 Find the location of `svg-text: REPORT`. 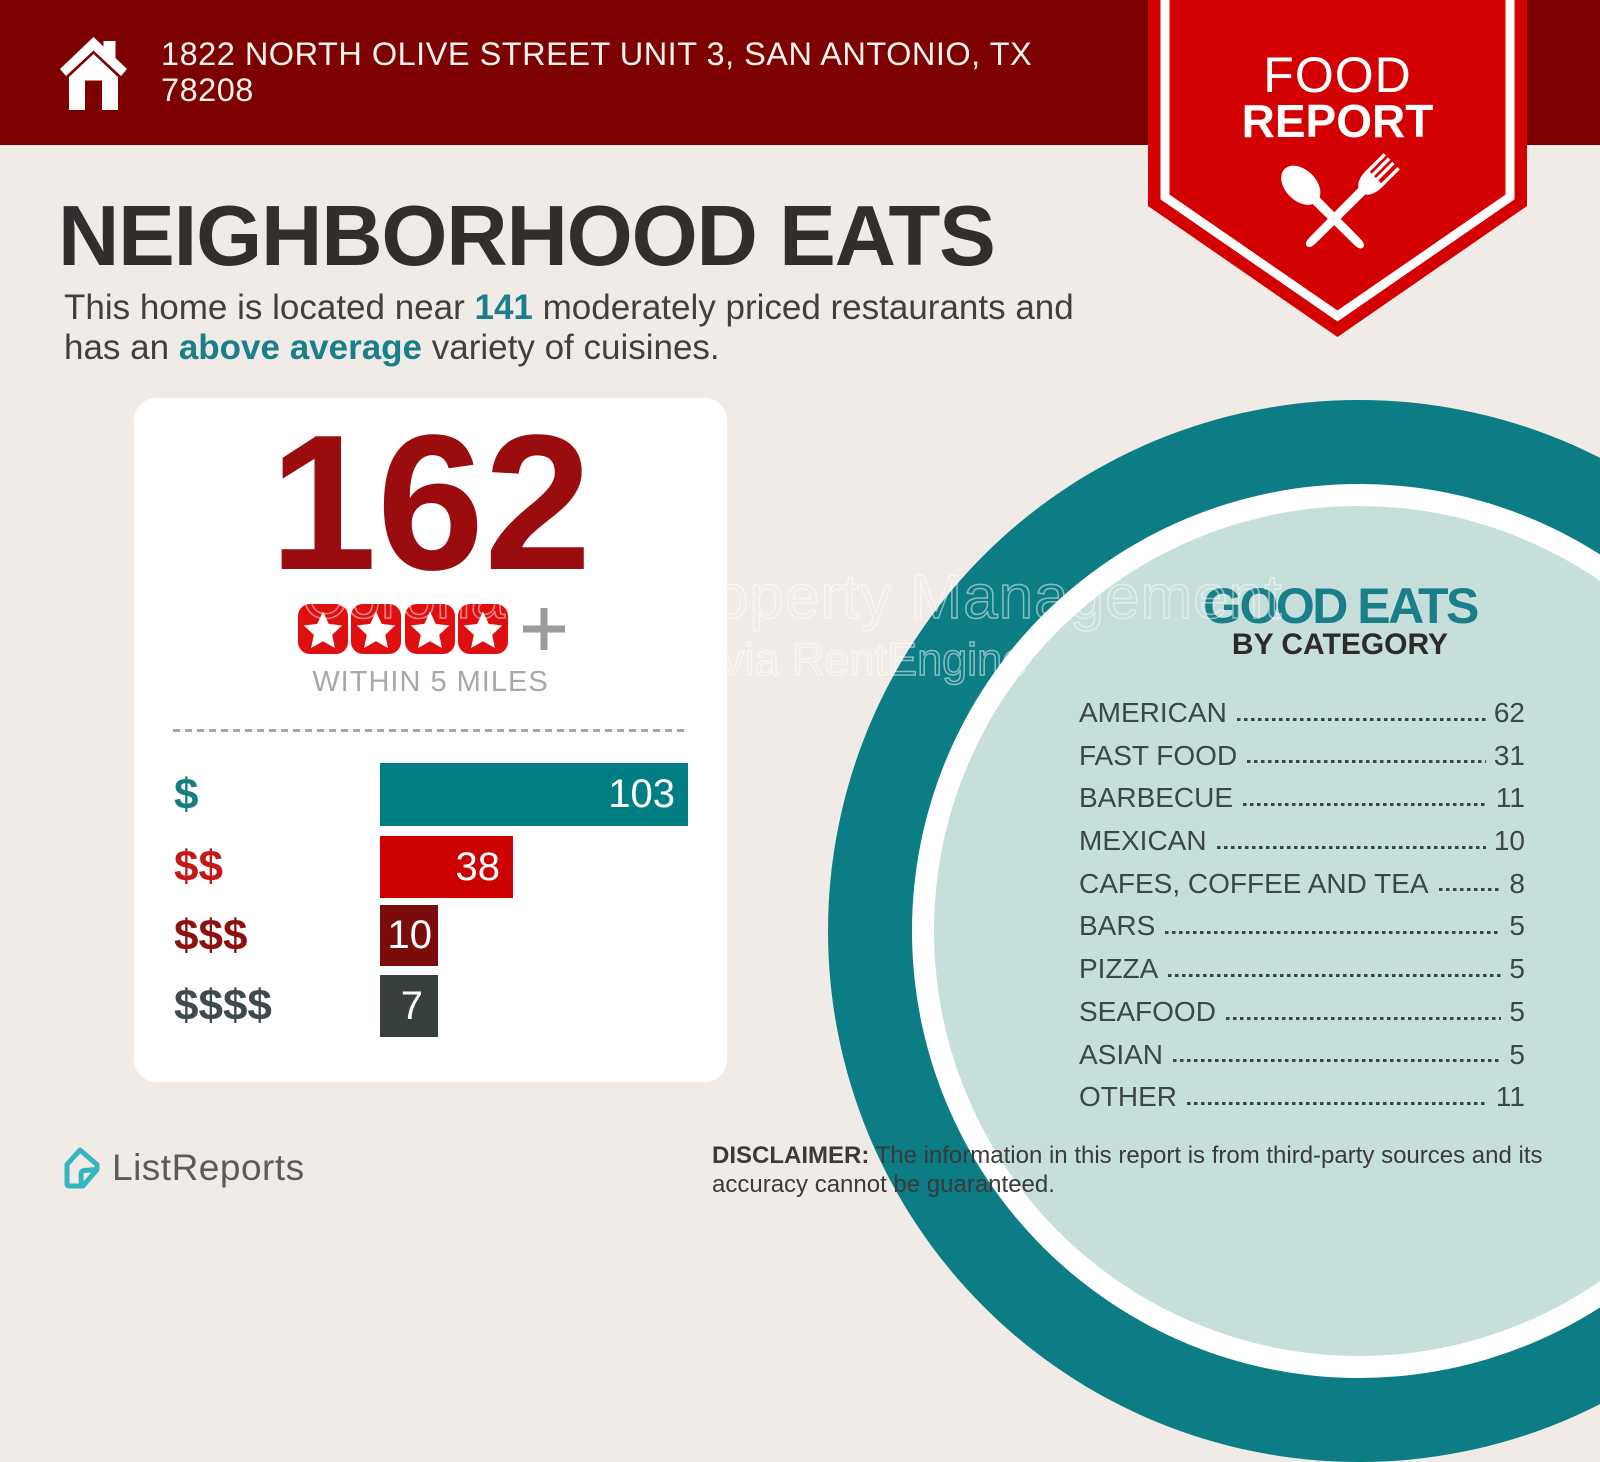

svg-text: REPORT is located at coordinates (1338, 121).